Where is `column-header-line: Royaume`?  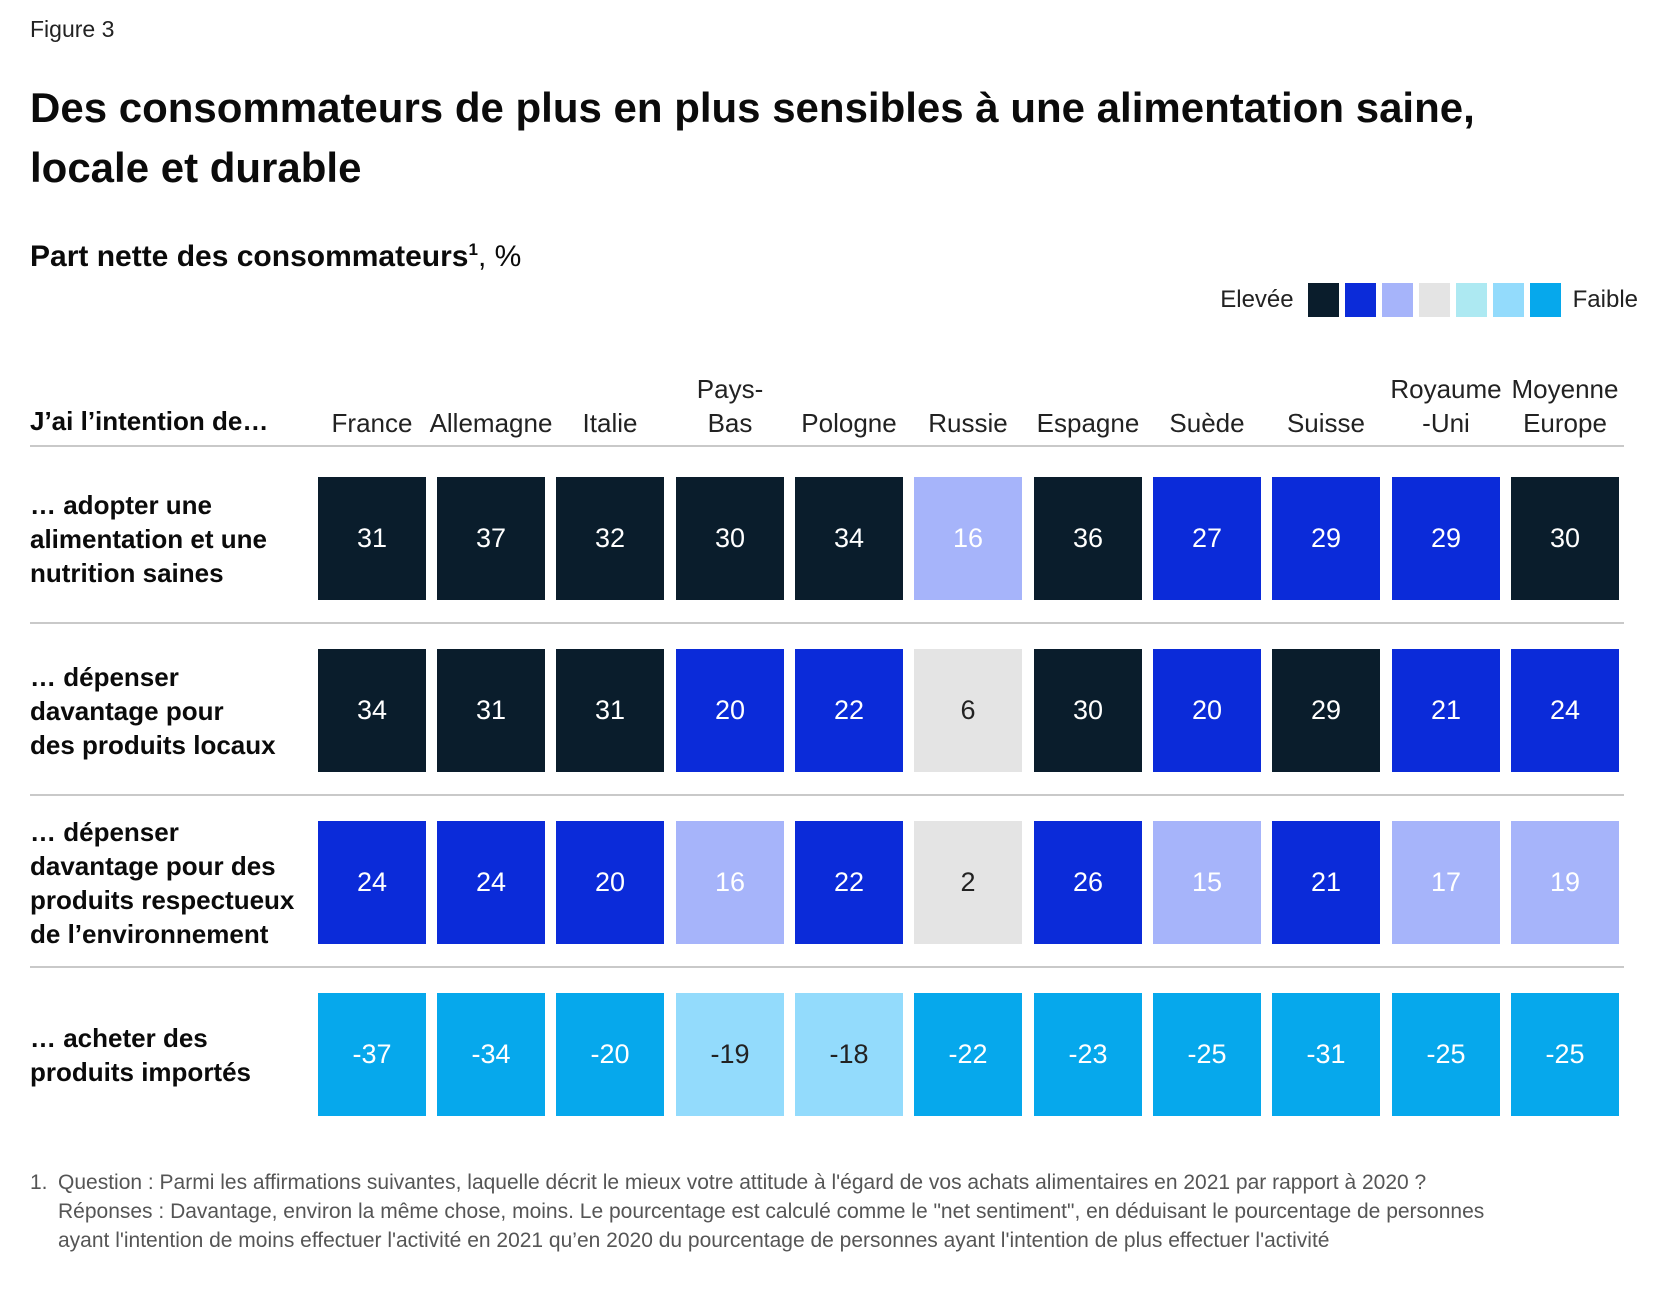 column-header-line: Royaume is located at coordinates (1446, 389).